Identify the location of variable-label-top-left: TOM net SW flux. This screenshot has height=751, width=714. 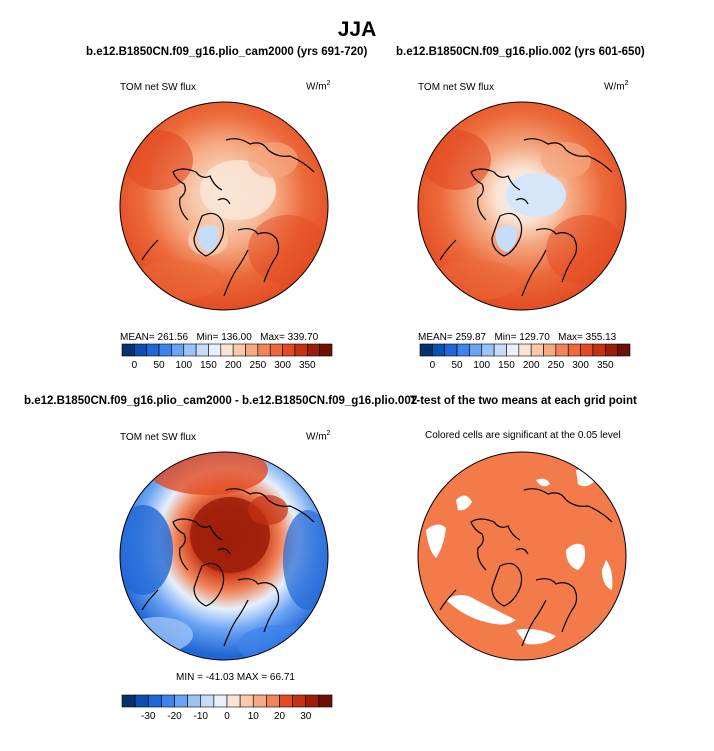
(158, 87).